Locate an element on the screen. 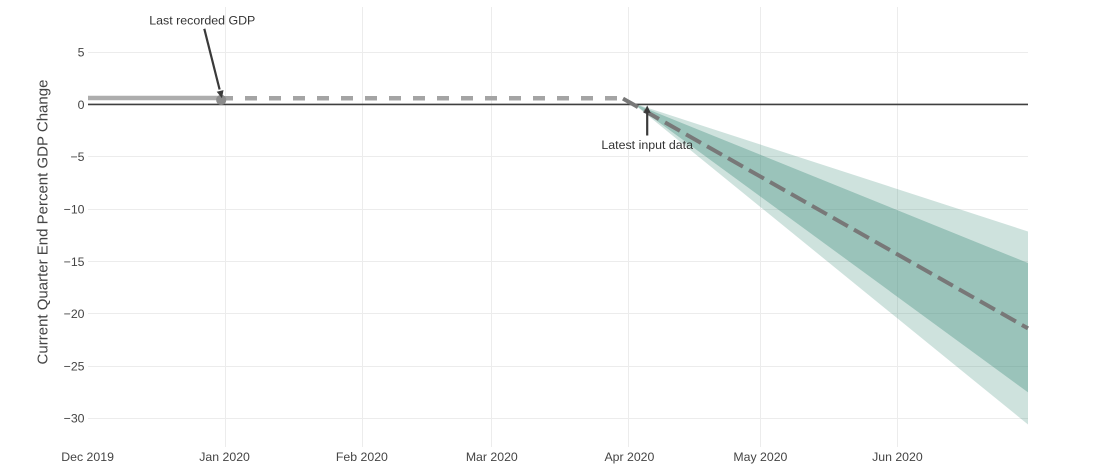  svg-text: 5 is located at coordinates (81, 53).